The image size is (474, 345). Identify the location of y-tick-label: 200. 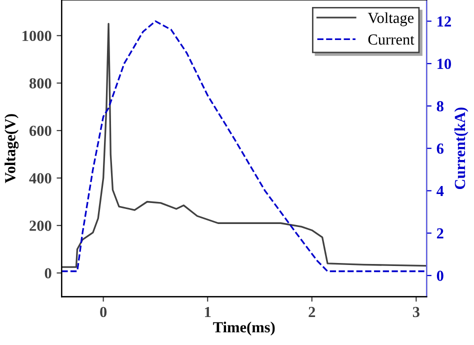
(41, 225).